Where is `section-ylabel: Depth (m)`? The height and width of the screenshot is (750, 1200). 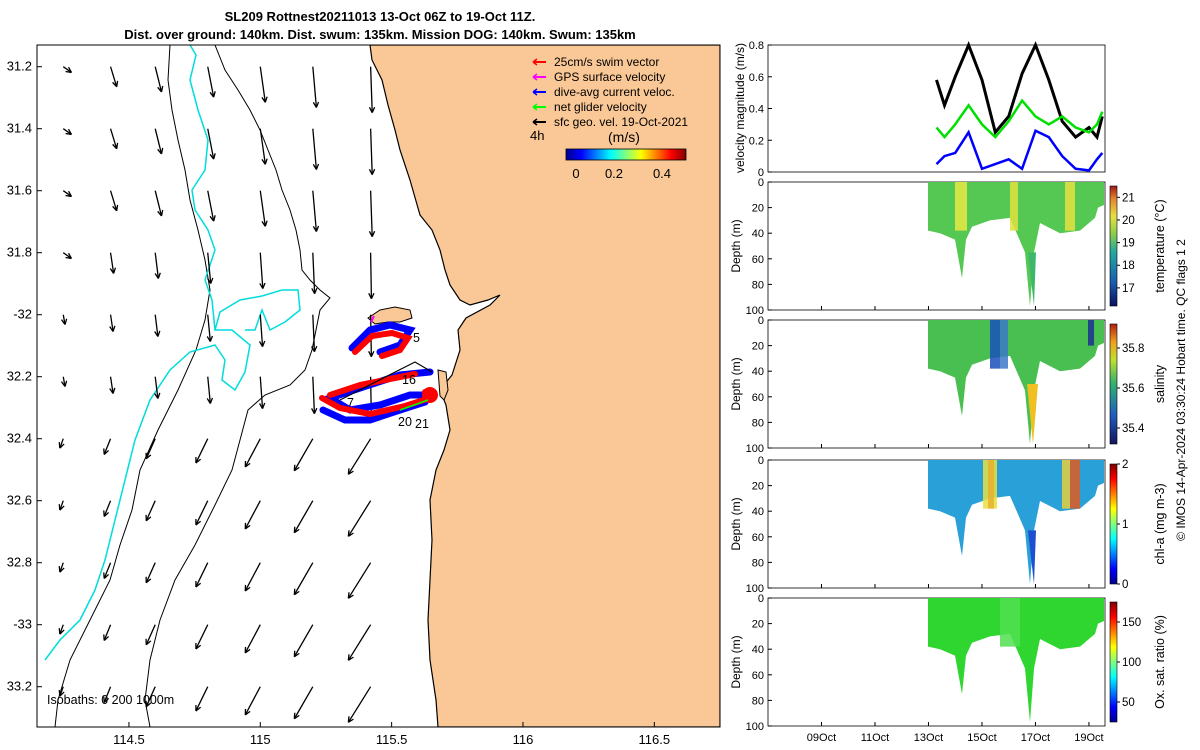
section-ylabel: Depth (m) is located at coordinates (736, 523).